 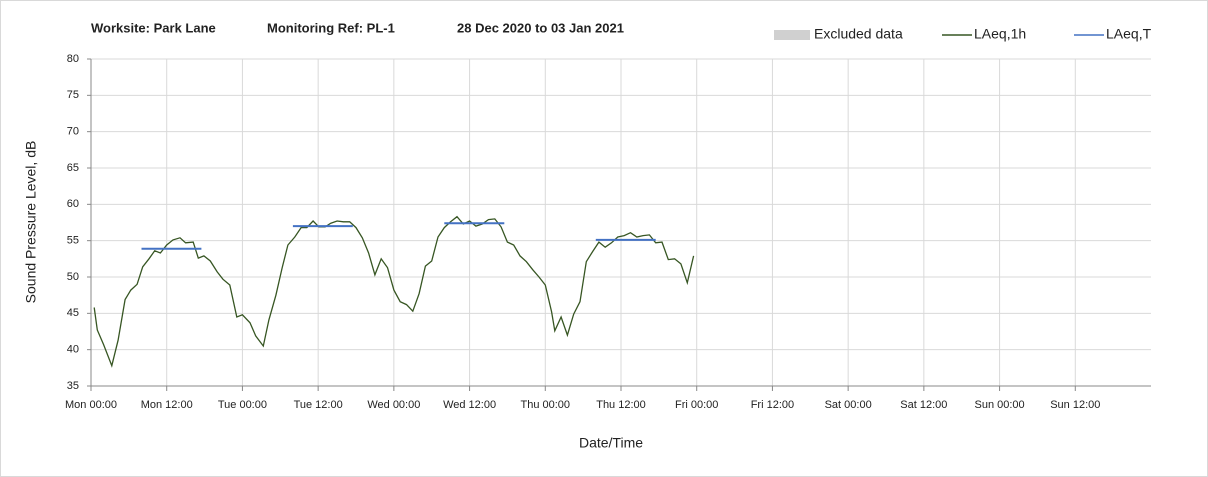 What do you see at coordinates (923, 405) in the screenshot?
I see `x-tick-label: Sat 12:00` at bounding box center [923, 405].